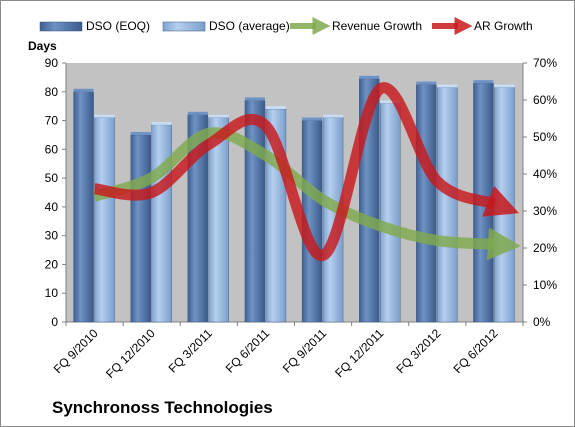 This screenshot has width=575, height=427. What do you see at coordinates (118, 26) in the screenshot?
I see `legend-label-dso-eoq: DSO (EOQ)` at bounding box center [118, 26].